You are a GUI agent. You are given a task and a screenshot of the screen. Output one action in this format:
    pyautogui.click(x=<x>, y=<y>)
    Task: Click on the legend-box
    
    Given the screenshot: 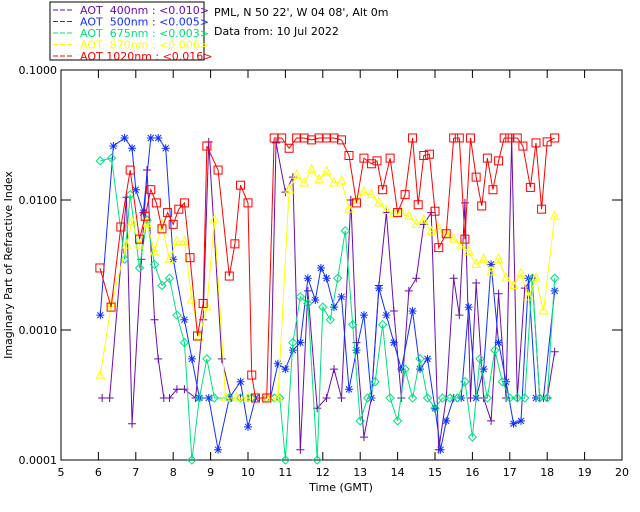 What is the action you would take?
    pyautogui.click(x=127, y=31)
    